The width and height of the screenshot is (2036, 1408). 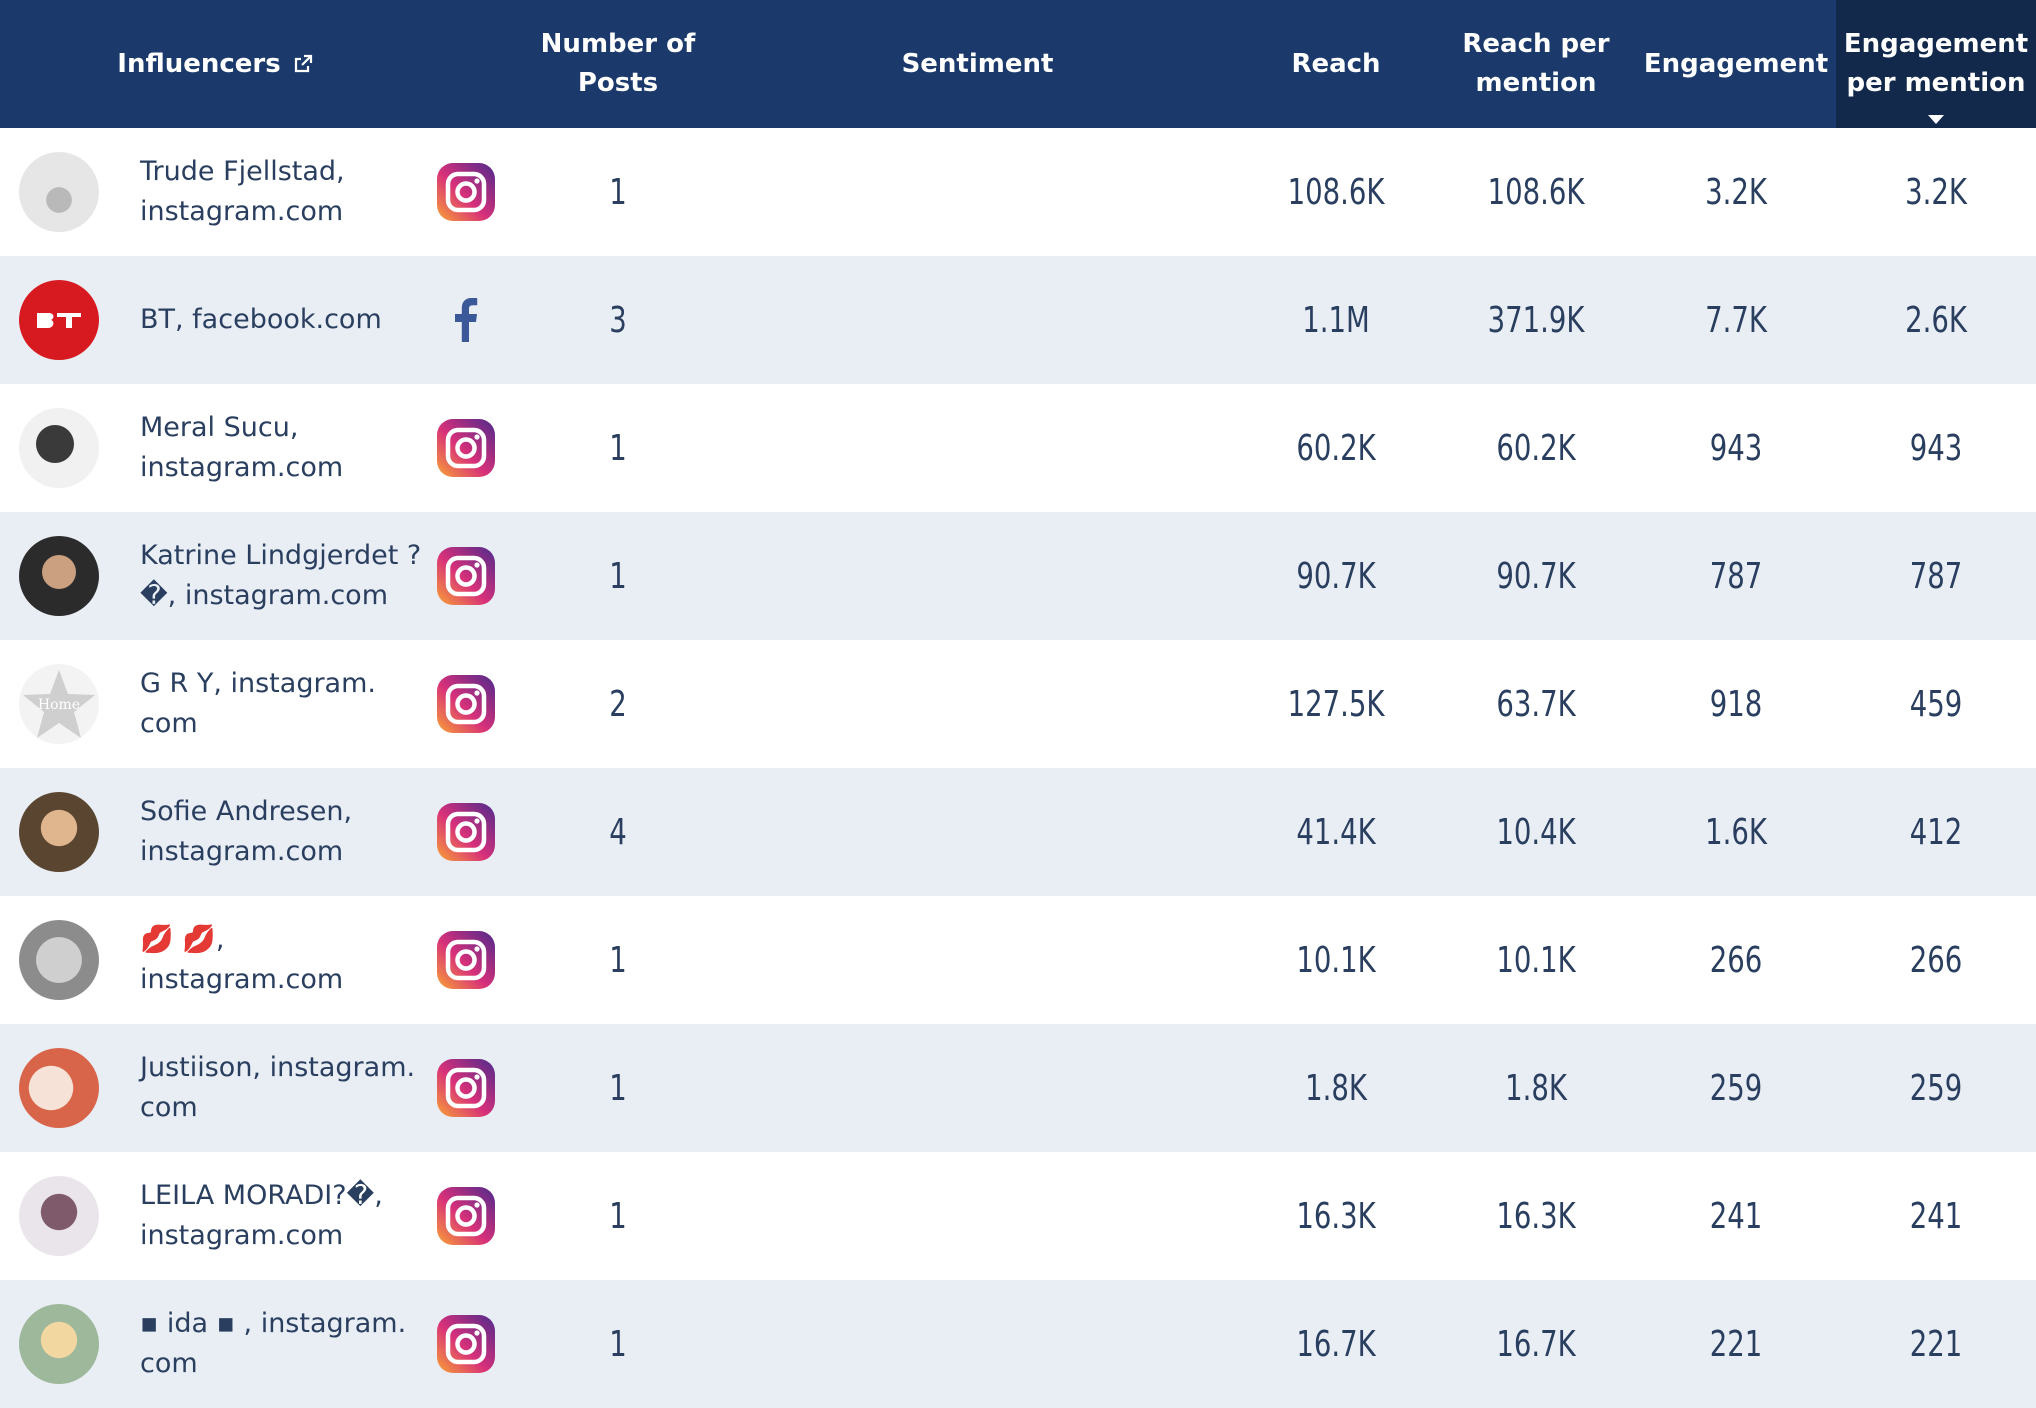 What do you see at coordinates (1936, 448) in the screenshot?
I see `engagement-per-mention-value: 943` at bounding box center [1936, 448].